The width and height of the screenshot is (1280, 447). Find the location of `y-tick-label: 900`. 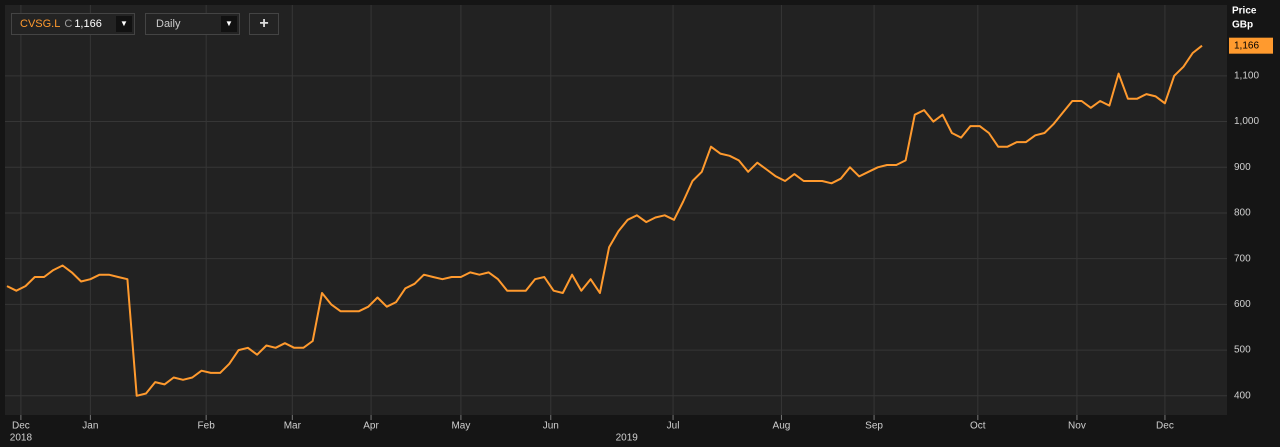

y-tick-label: 900 is located at coordinates (1242, 167).